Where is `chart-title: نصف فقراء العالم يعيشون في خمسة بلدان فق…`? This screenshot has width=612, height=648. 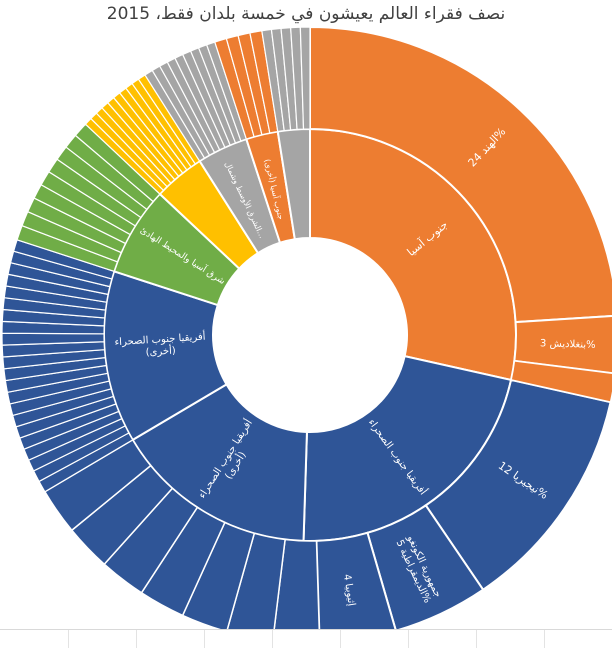 chart-title: نصف فقراء العالم يعيشون في خمسة بلدان فق… is located at coordinates (306, 14).